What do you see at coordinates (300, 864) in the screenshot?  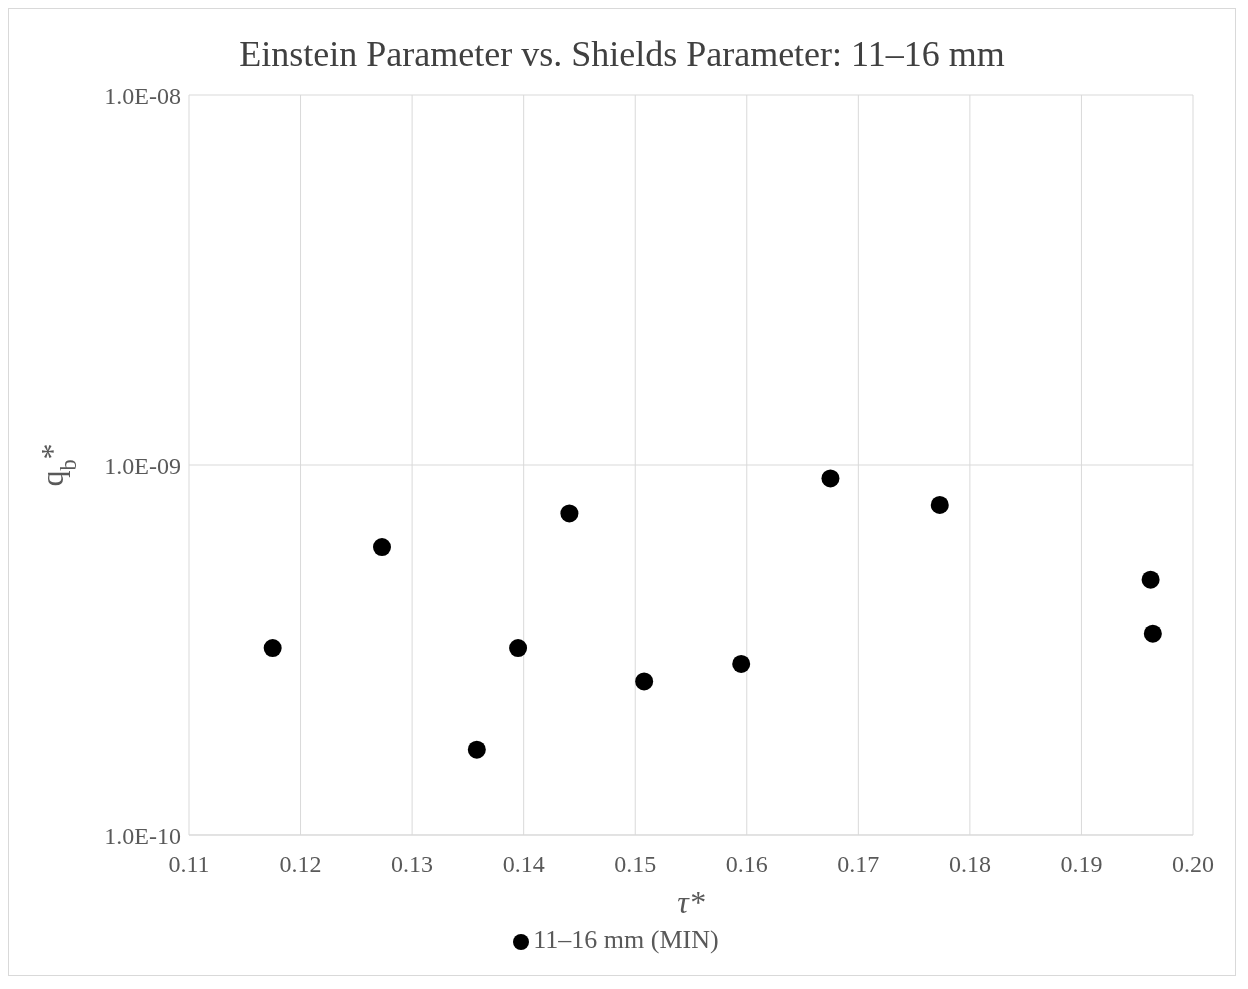 I see `x-tick-label: 0.12` at bounding box center [300, 864].